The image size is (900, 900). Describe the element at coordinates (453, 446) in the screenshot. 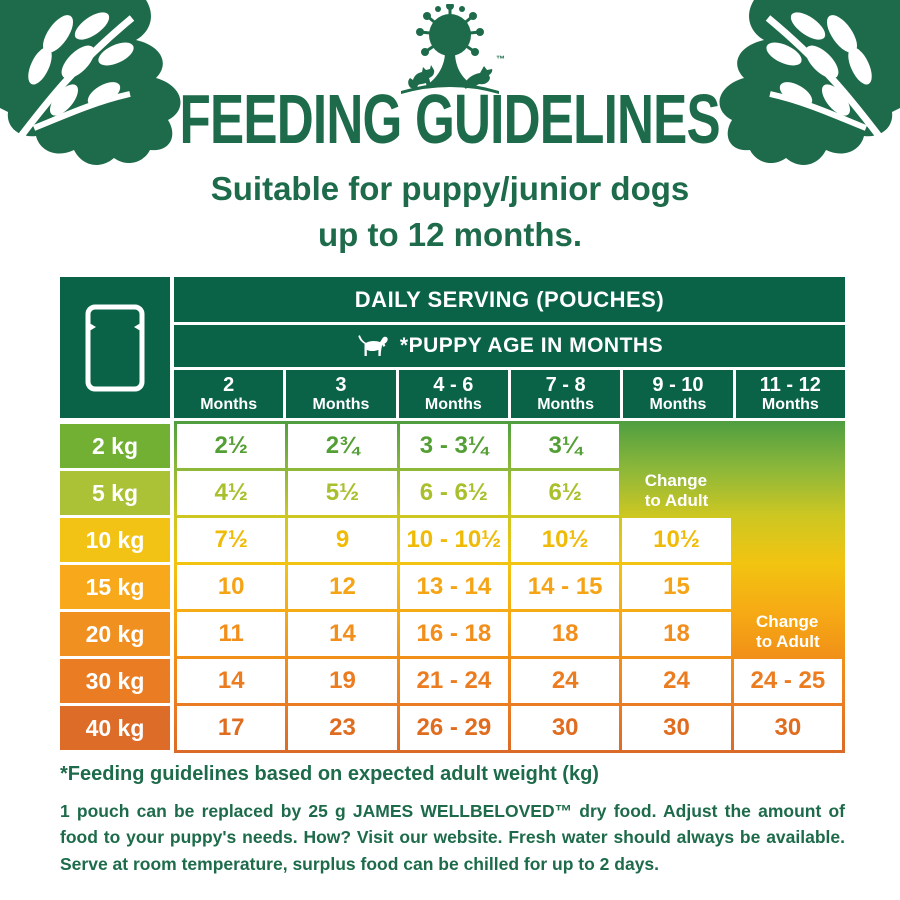

I see `serving-value-cell: 3 - 3¼` at that location.